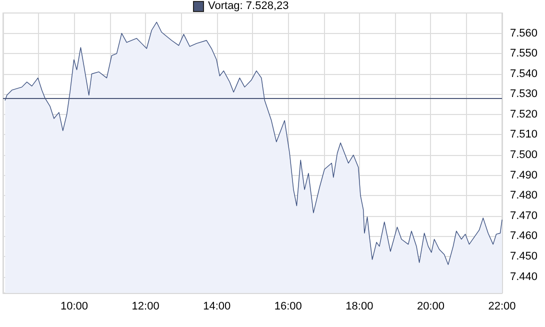 The image size is (545, 327). What do you see at coordinates (74, 306) in the screenshot?
I see `x-tick-label: 10:00` at bounding box center [74, 306].